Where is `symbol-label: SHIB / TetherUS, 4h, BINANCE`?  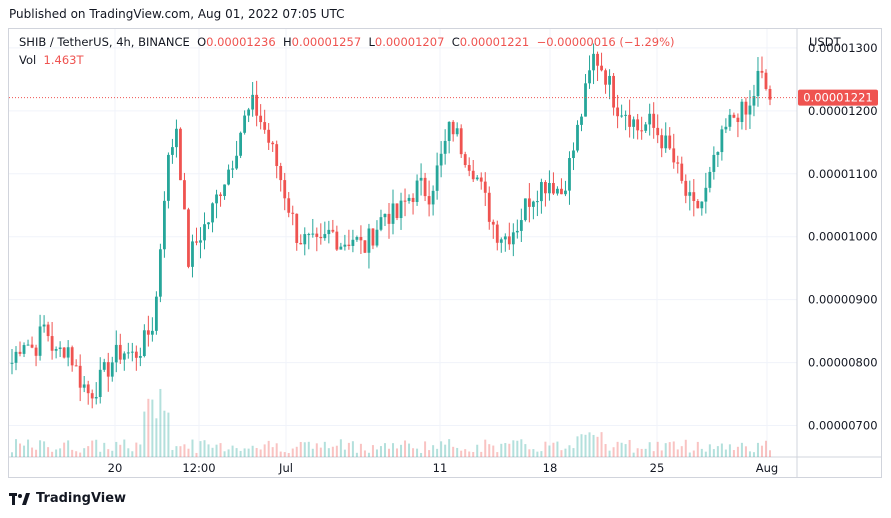 symbol-label: SHIB / TetherUS, 4h, BINANCE is located at coordinates (104, 42).